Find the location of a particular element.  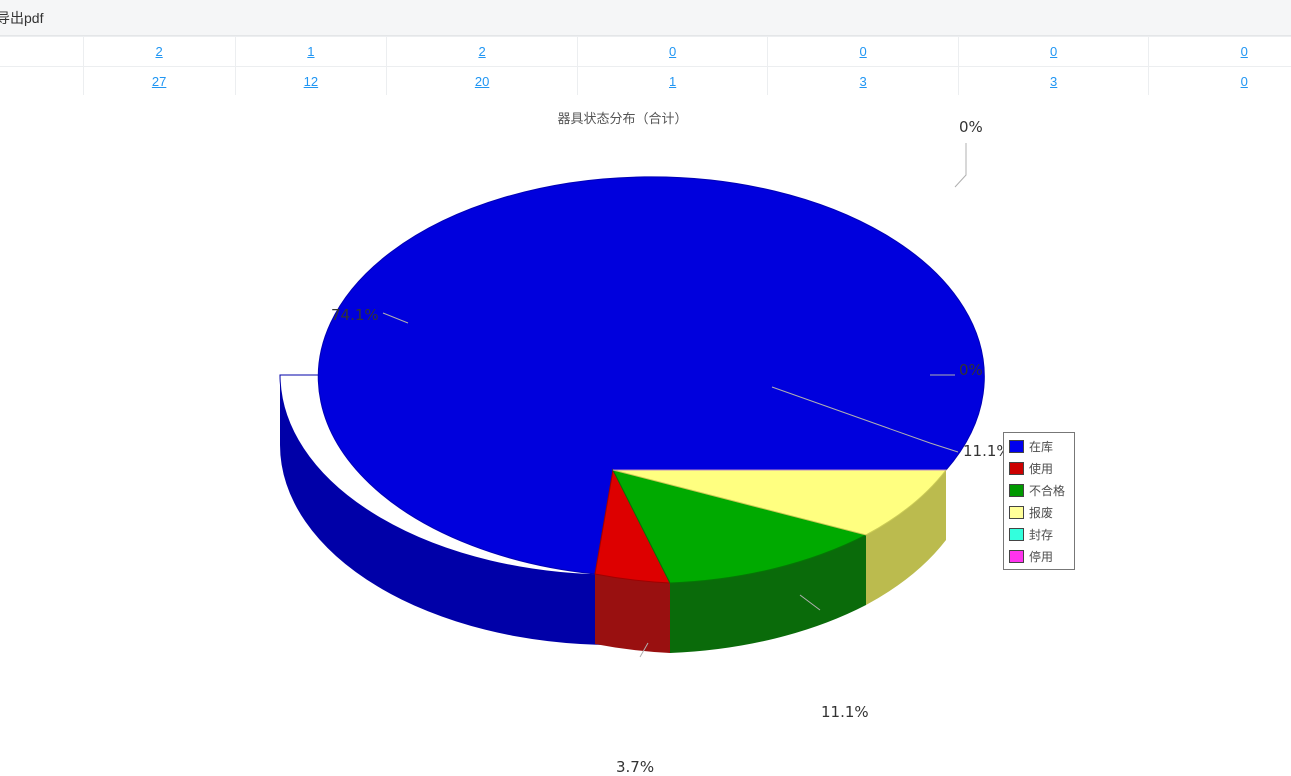

leader-line-buhege is located at coordinates (810, 602).